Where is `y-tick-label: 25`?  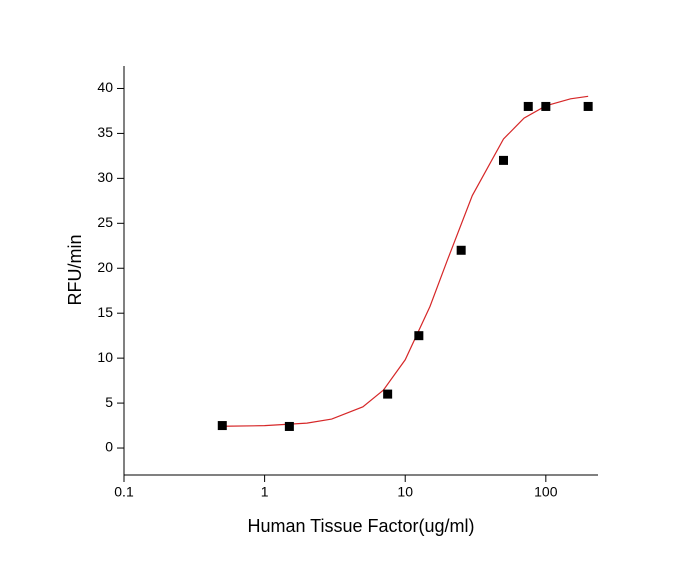 y-tick-label: 25 is located at coordinates (105, 222).